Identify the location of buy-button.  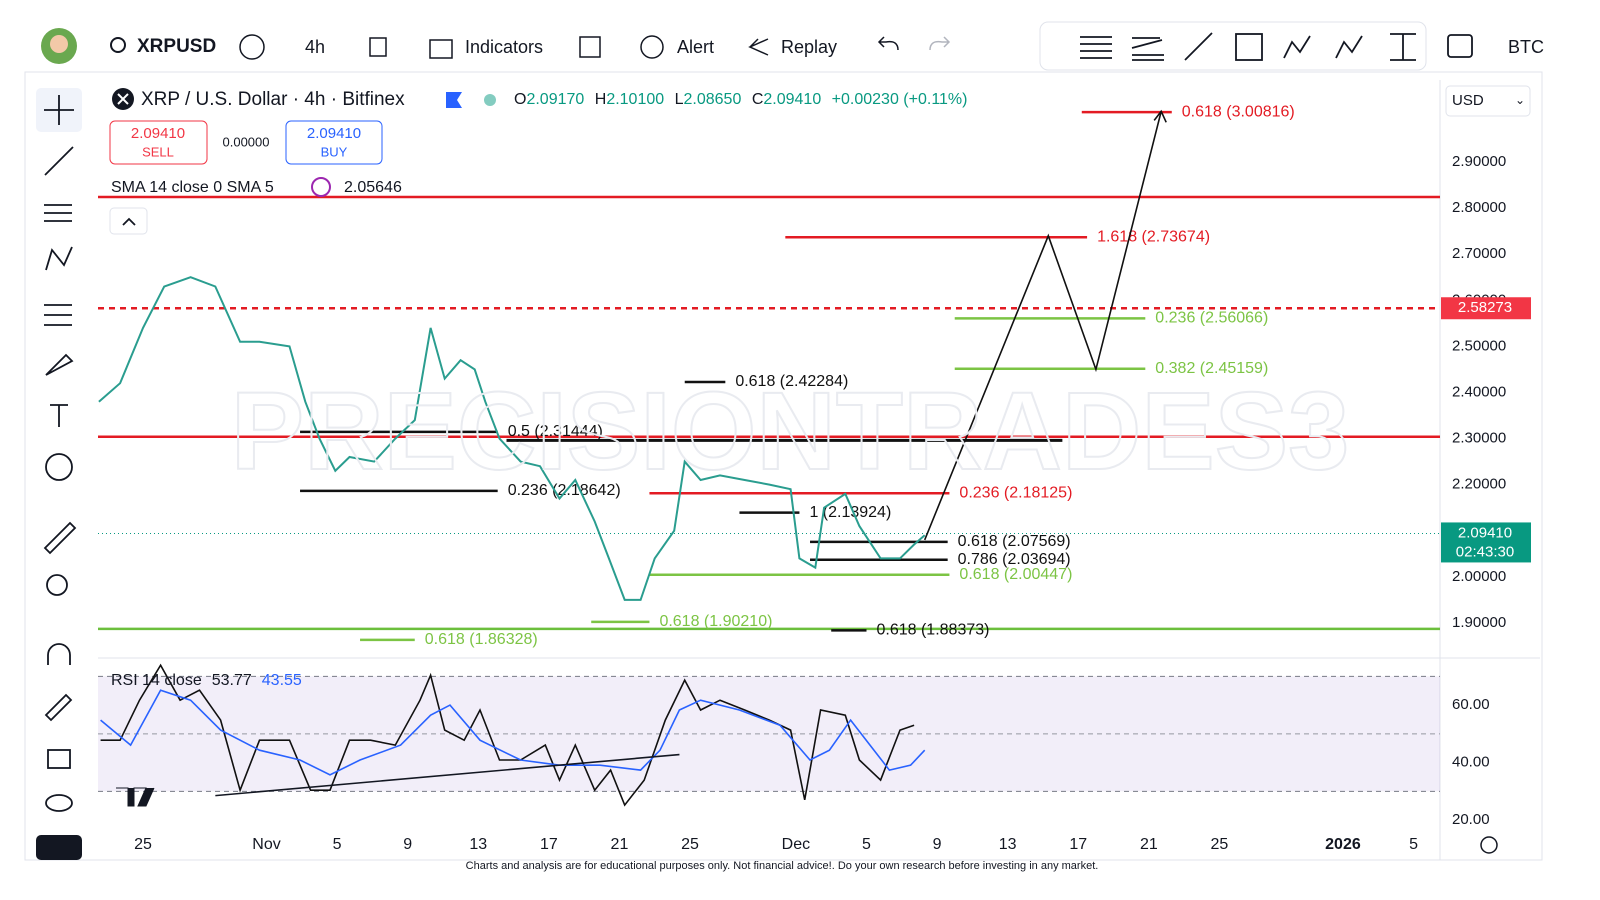
(334, 142).